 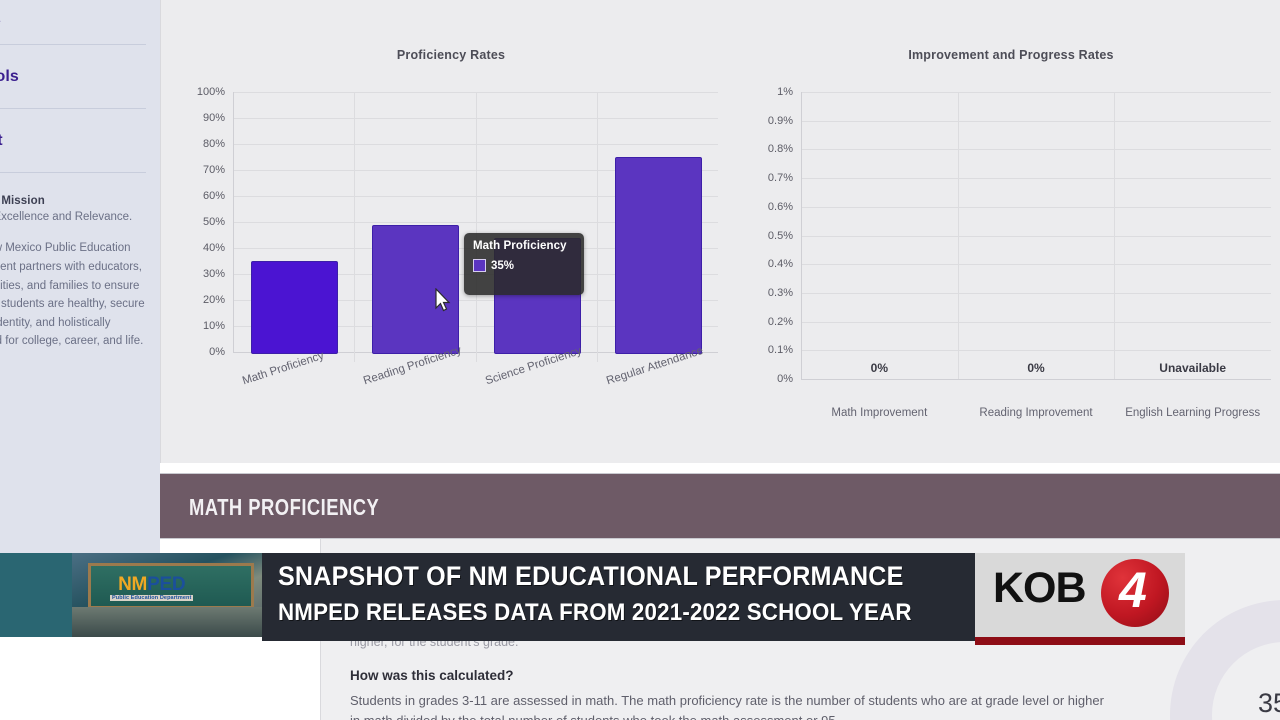 I want to click on classroom-chalkboard-graphic, so click(x=171, y=586).